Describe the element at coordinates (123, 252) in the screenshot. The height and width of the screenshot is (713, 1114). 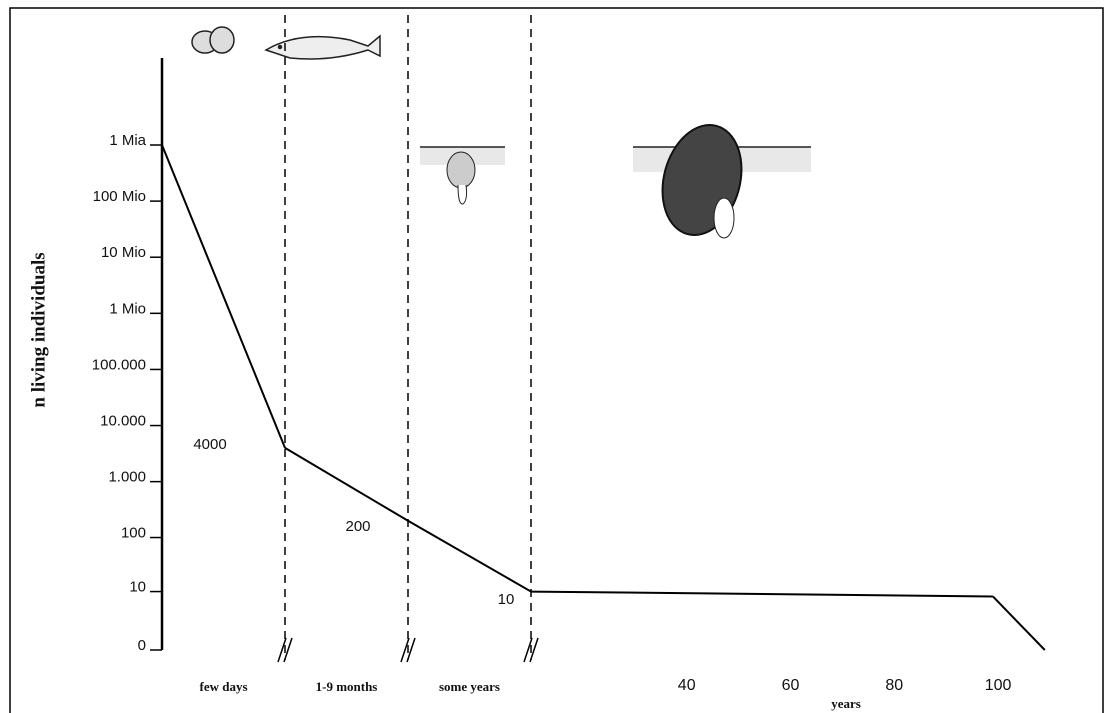
I see `y-tick-label: 10 Mio` at that location.